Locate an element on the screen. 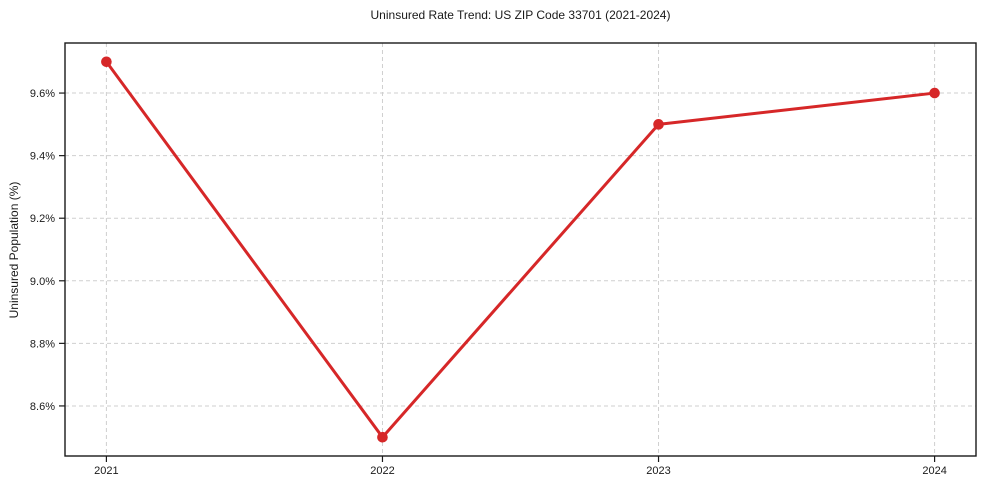  y-tick-label: 9.0% is located at coordinates (42, 282).